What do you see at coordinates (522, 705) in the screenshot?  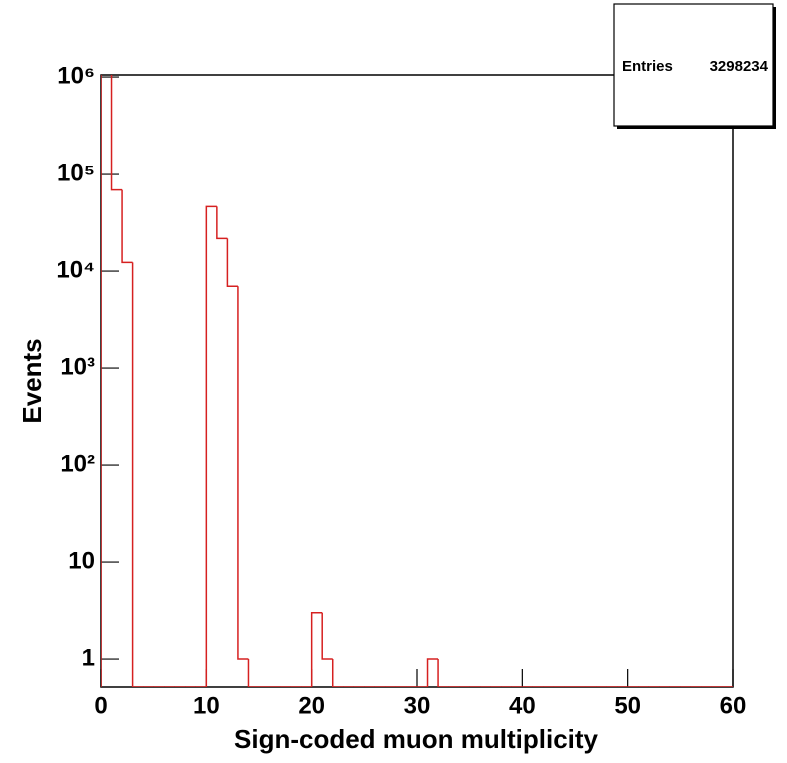 I see `x-tick-label: 40` at bounding box center [522, 705].